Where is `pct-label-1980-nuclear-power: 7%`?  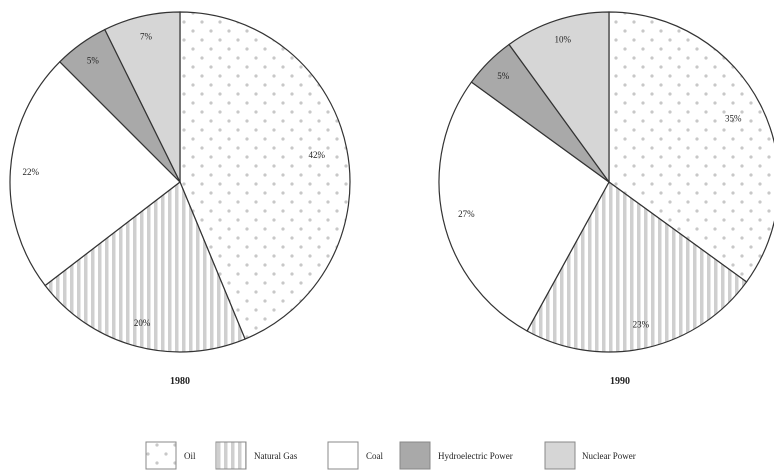 pct-label-1980-nuclear-power: 7% is located at coordinates (146, 36).